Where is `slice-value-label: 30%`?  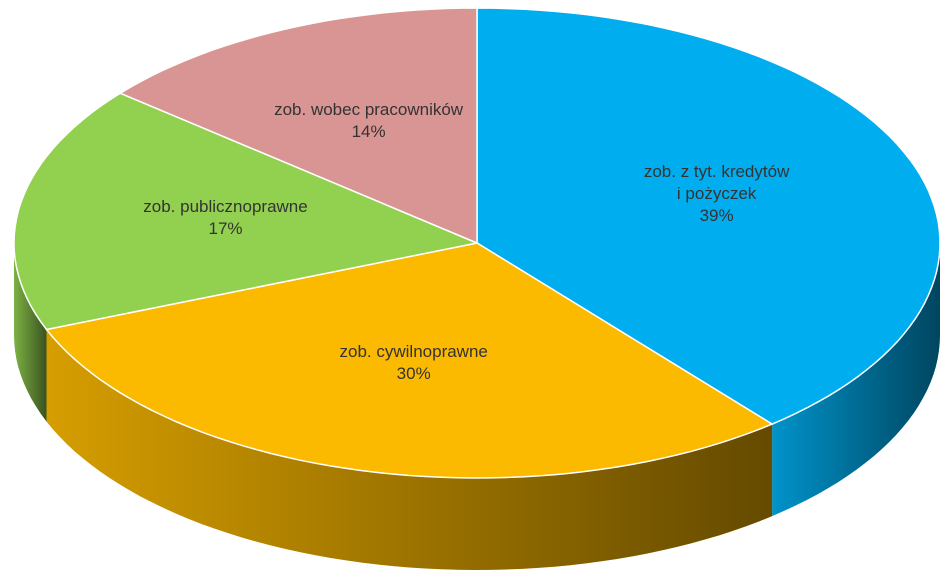
slice-value-label: 30% is located at coordinates (414, 373).